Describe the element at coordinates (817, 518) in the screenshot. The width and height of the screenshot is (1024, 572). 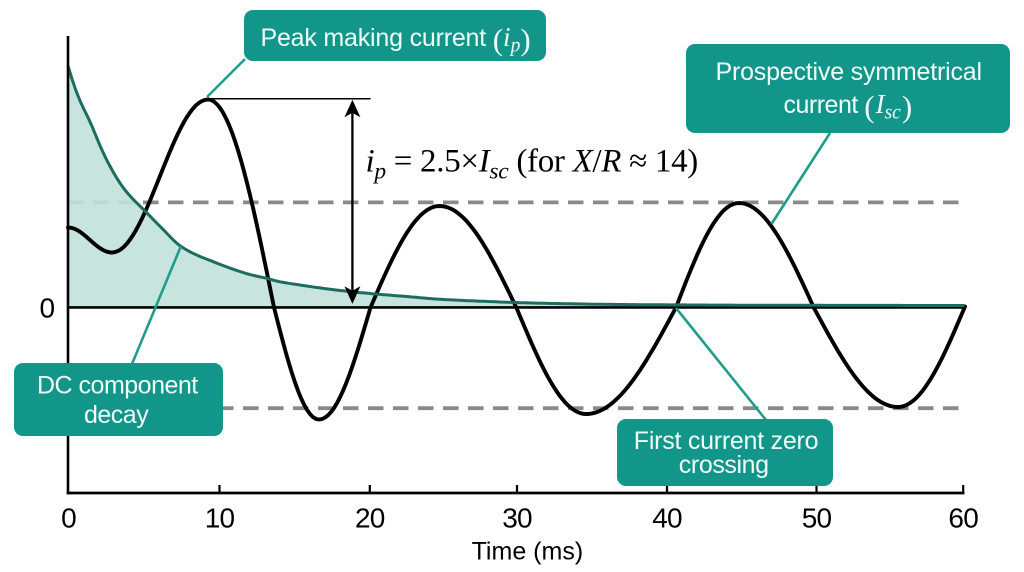
I see `svg-text: 50` at that location.